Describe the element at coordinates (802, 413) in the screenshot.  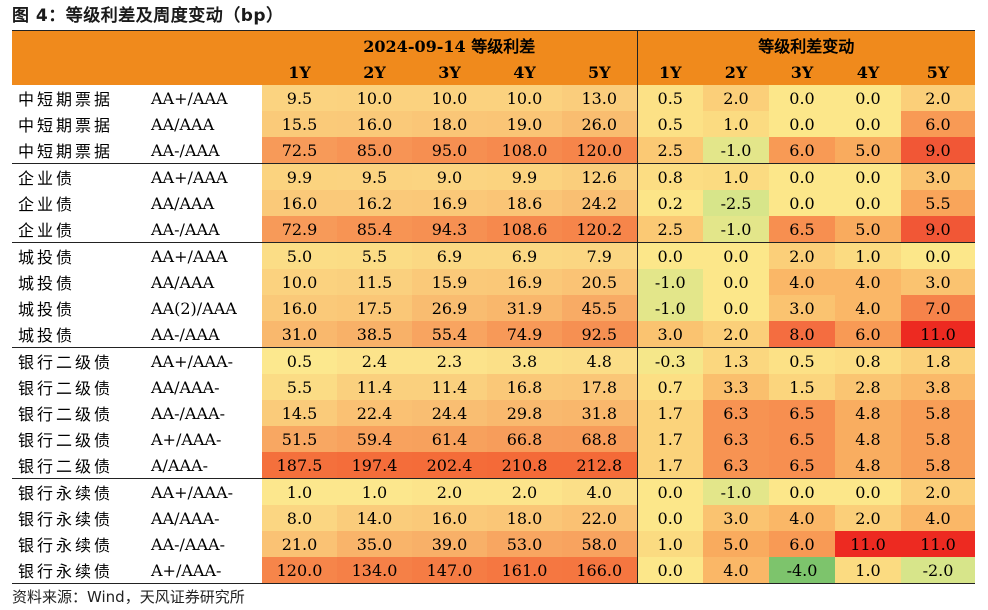
I see `change-cell-3y: 6.5` at that location.